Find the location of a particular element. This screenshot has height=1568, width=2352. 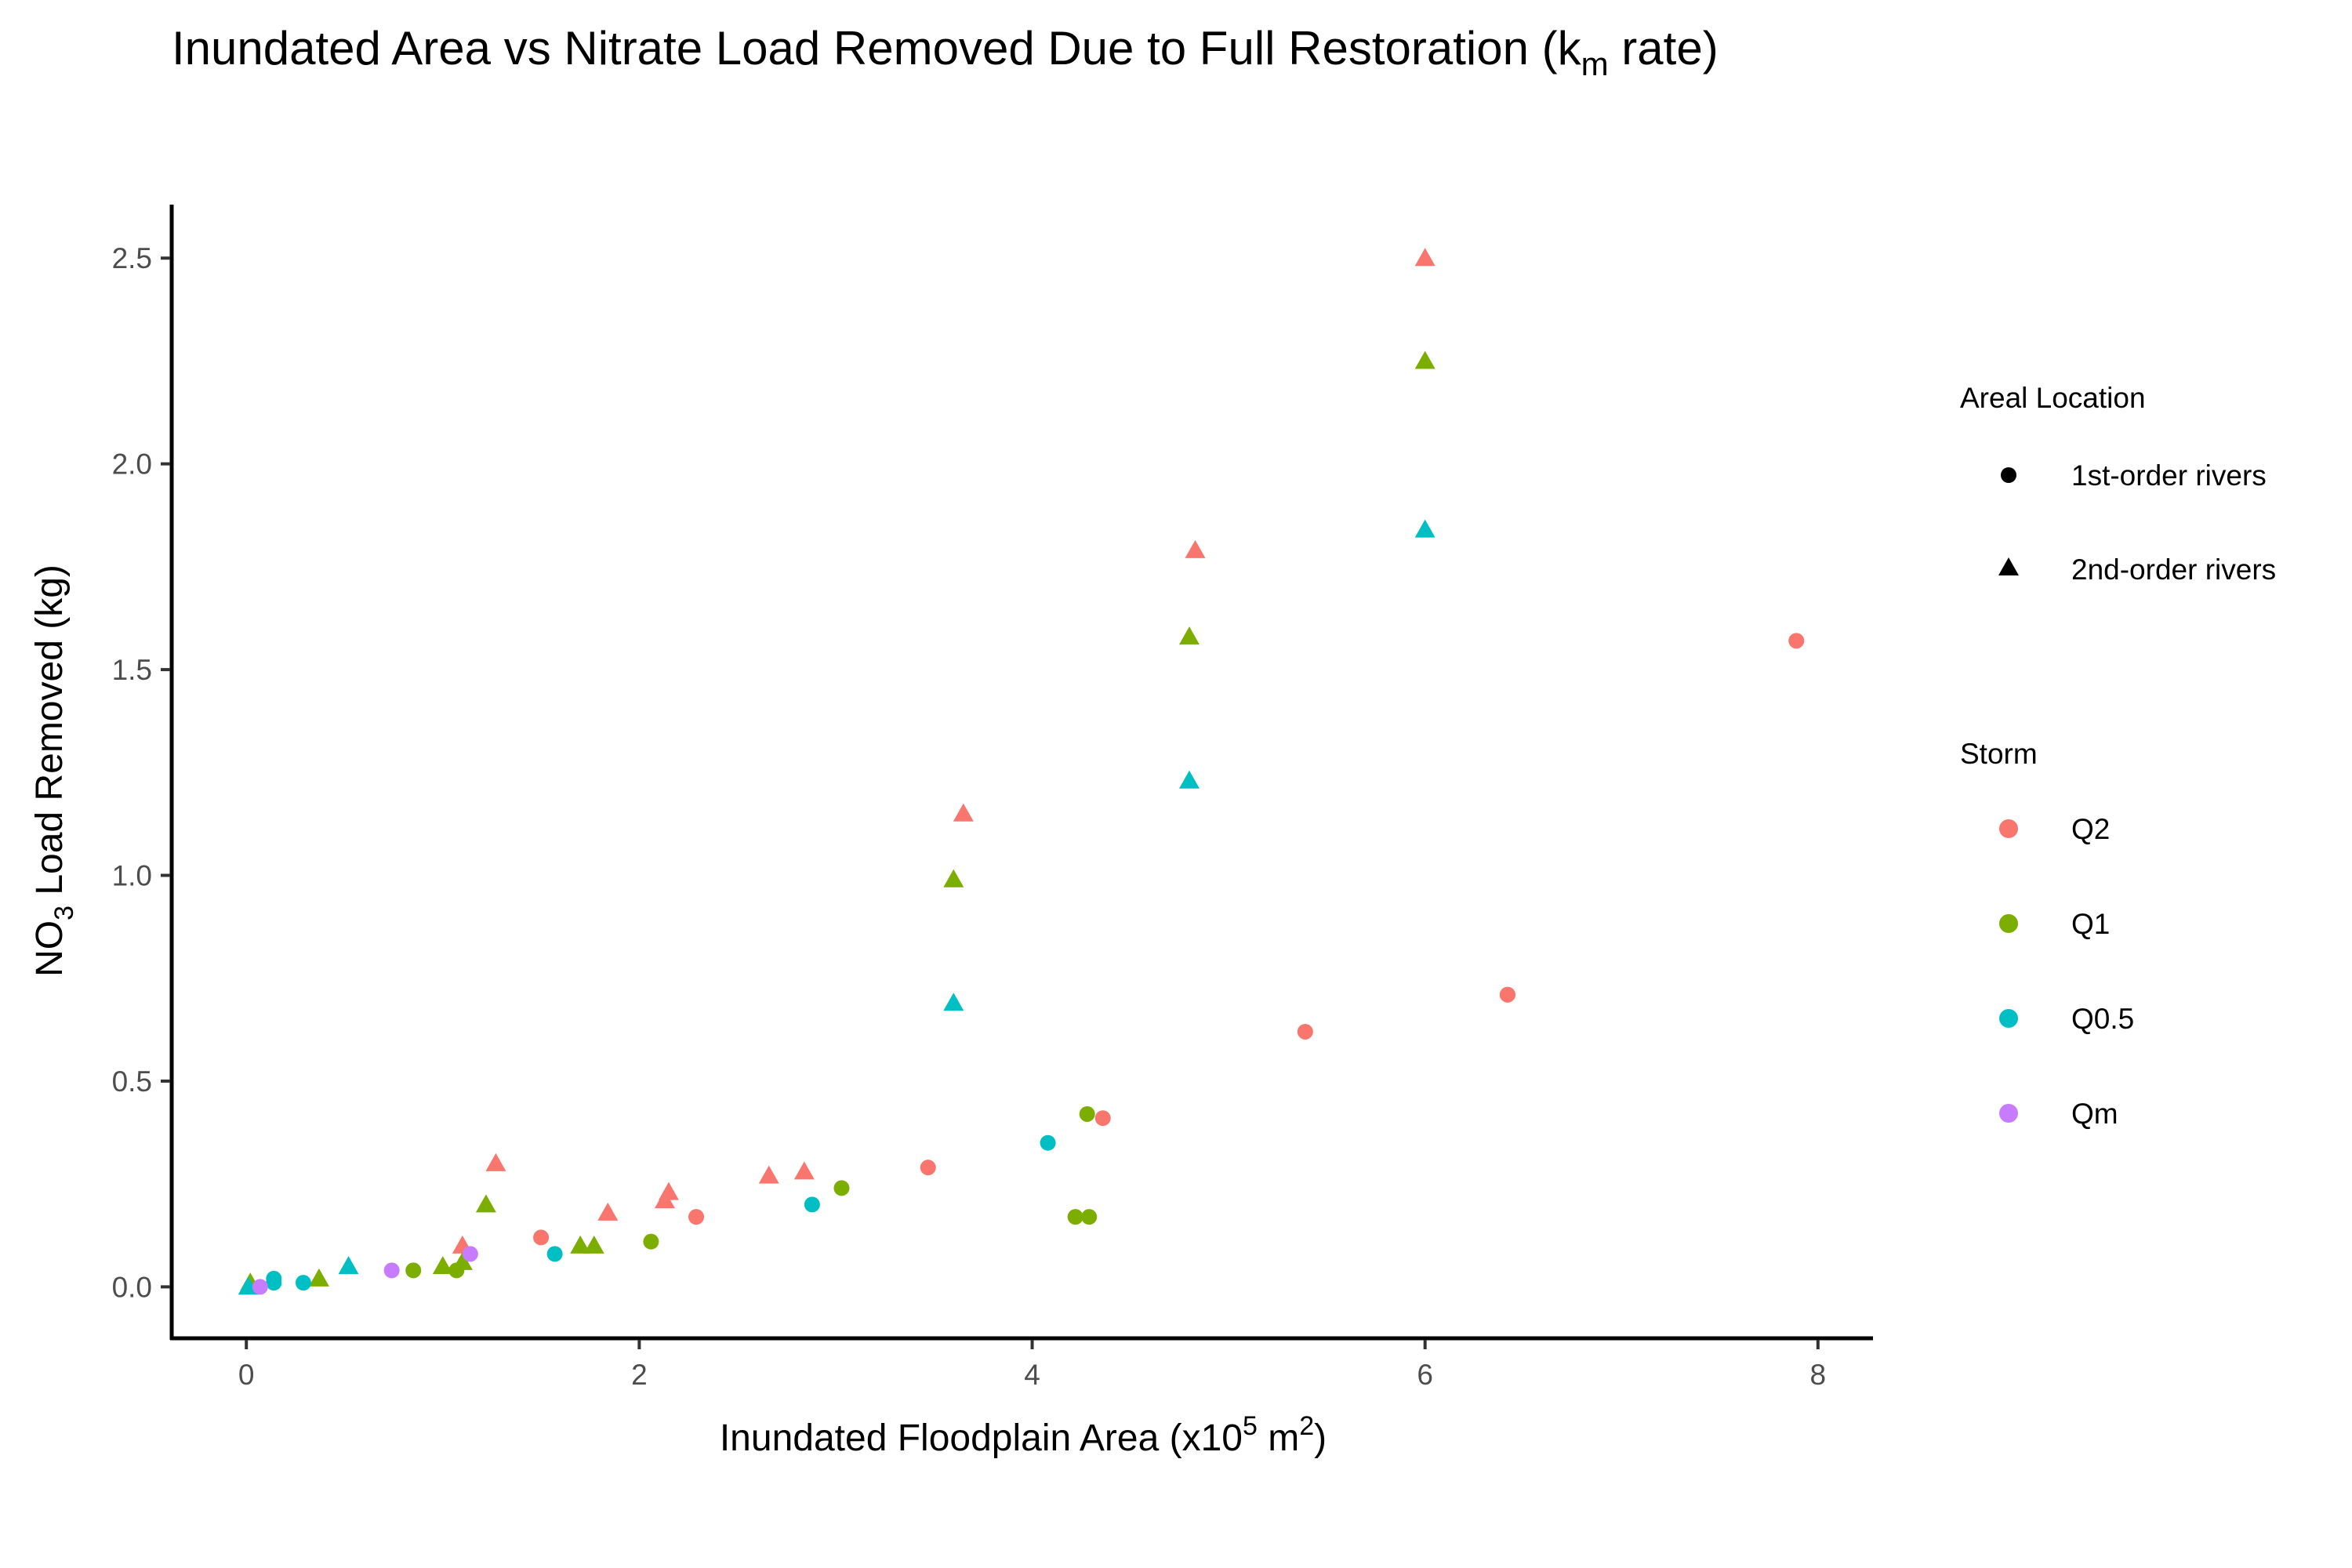

x-tick-label: 2 is located at coordinates (639, 1375).